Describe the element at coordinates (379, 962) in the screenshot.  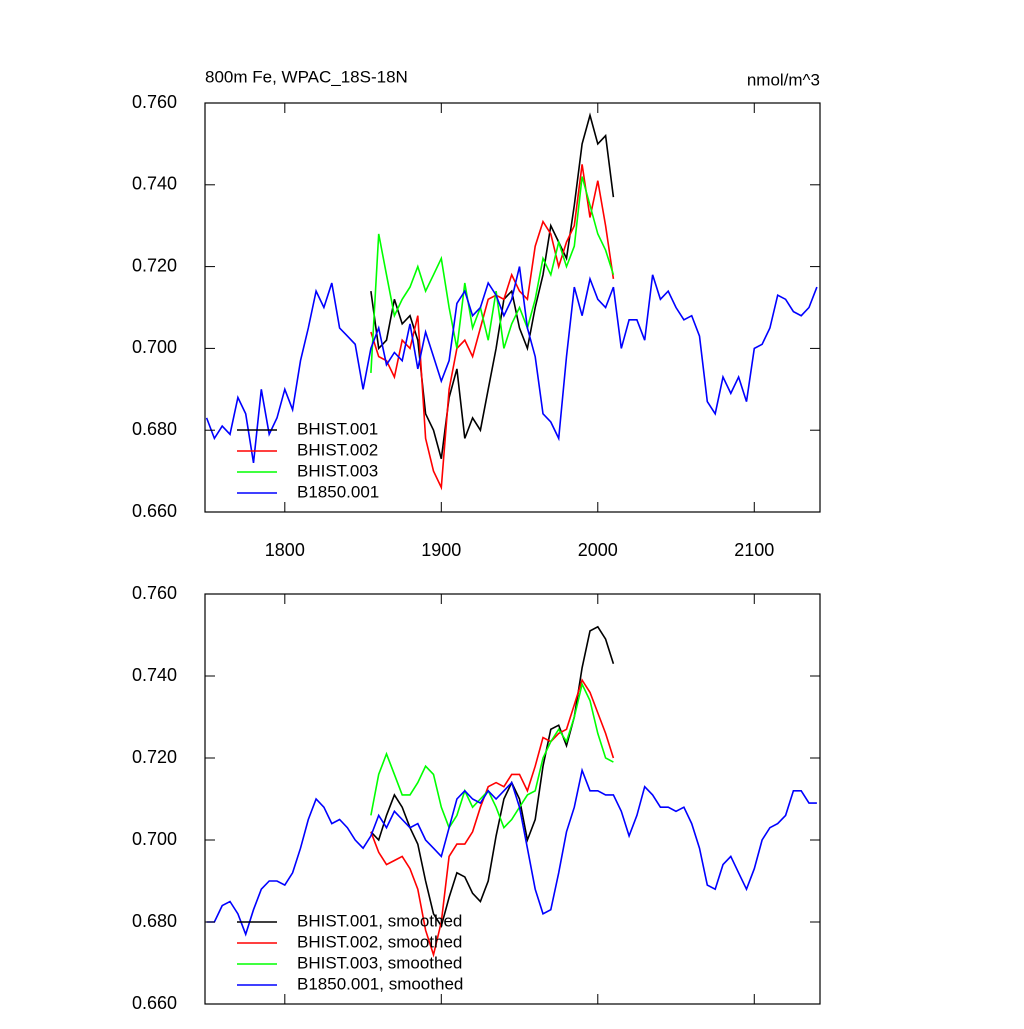
I see `legend-label: BHIST.003, smoothed` at that location.